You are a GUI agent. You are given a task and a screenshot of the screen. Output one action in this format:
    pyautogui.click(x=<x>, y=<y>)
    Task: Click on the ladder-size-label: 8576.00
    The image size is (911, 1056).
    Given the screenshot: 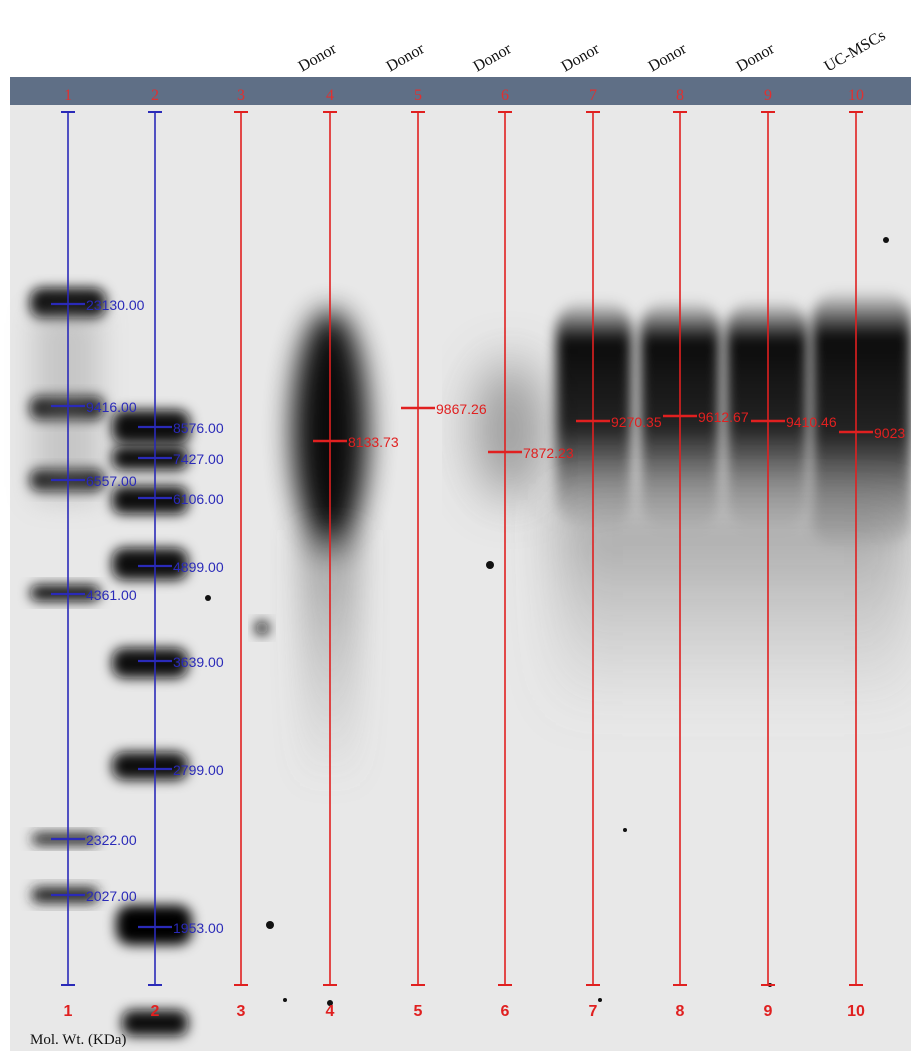 What is the action you would take?
    pyautogui.click(x=198, y=428)
    